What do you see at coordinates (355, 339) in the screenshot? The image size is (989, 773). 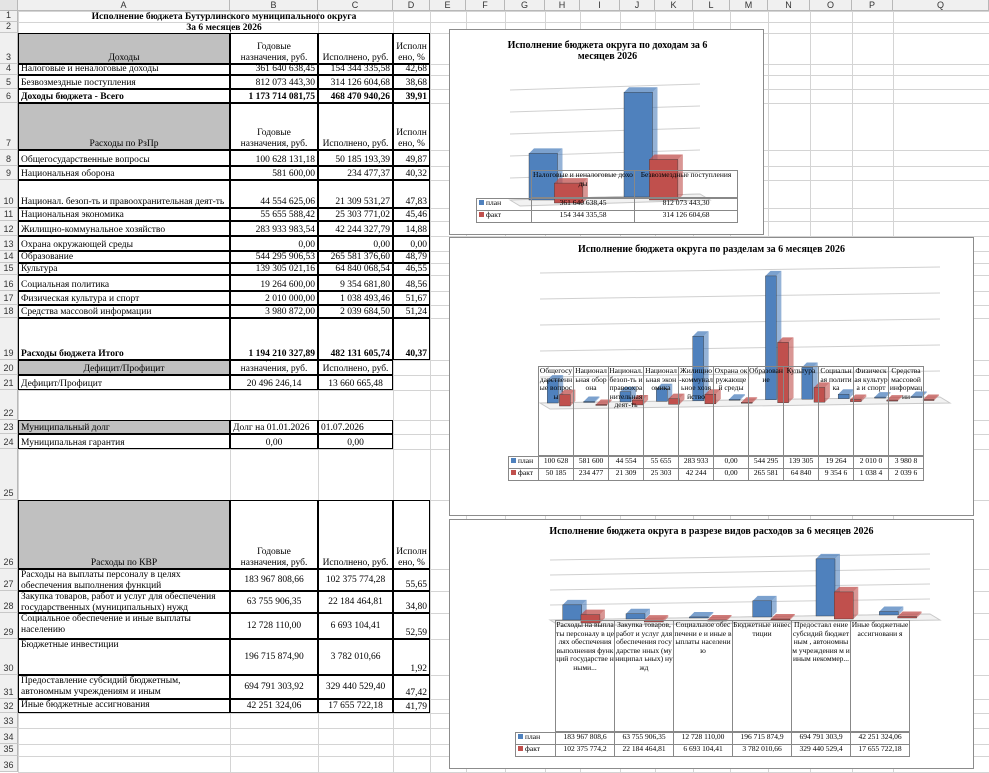 I see `expense-row-fact: 482 131 605,74` at bounding box center [355, 339].